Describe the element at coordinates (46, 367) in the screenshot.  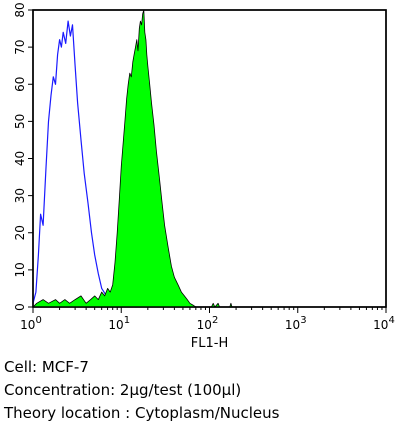
I see `caption-cell: Cell: MCF-7` at that location.